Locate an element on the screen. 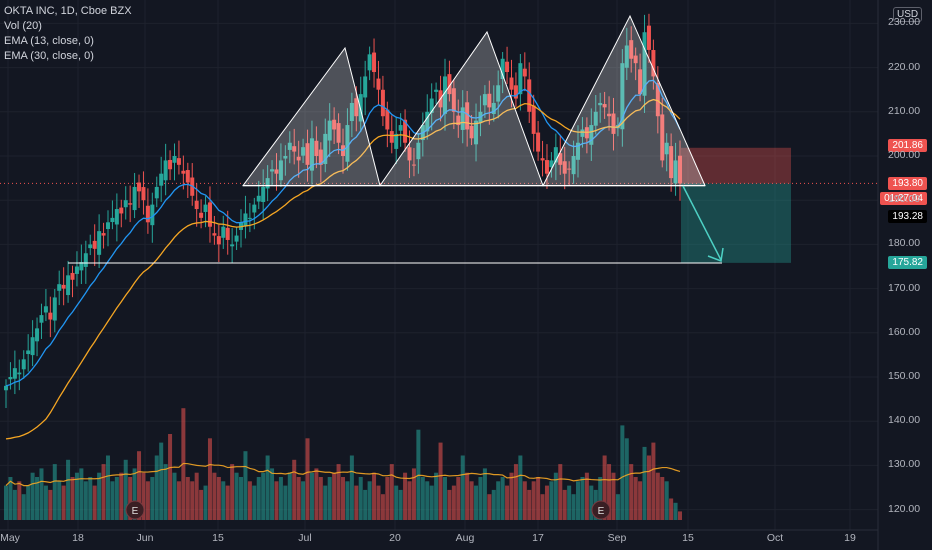  y-tick-label: 220.00 is located at coordinates (904, 66).